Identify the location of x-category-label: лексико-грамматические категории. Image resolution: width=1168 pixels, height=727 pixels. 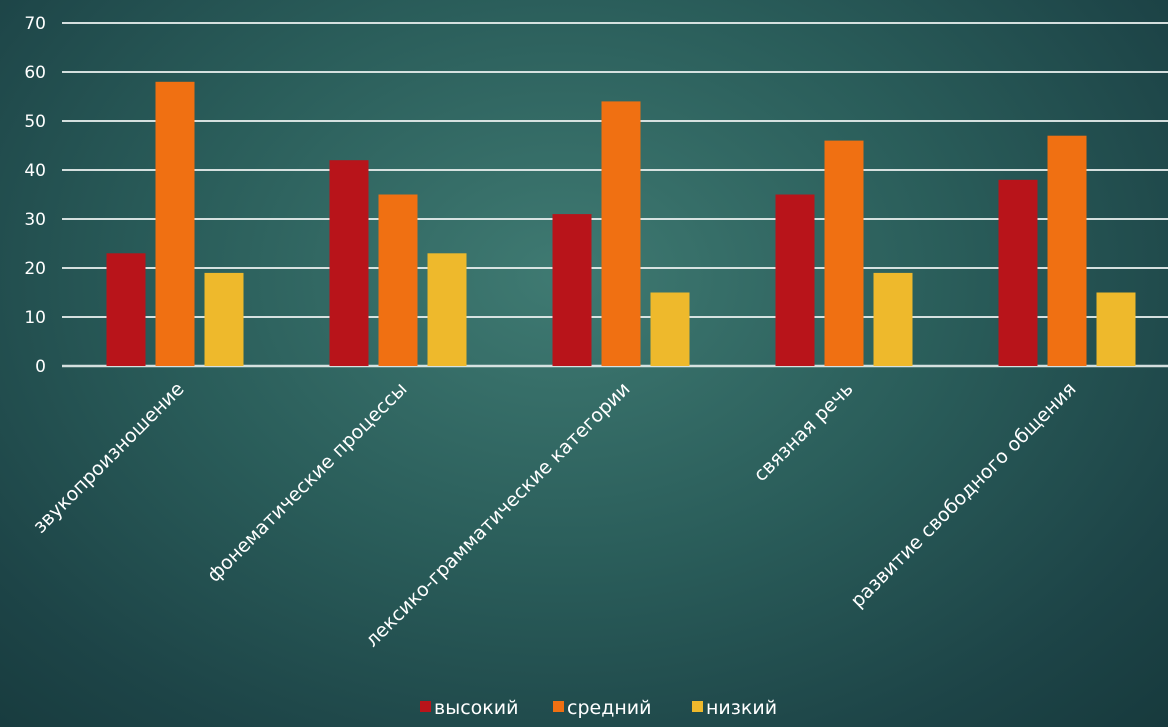
(497, 514).